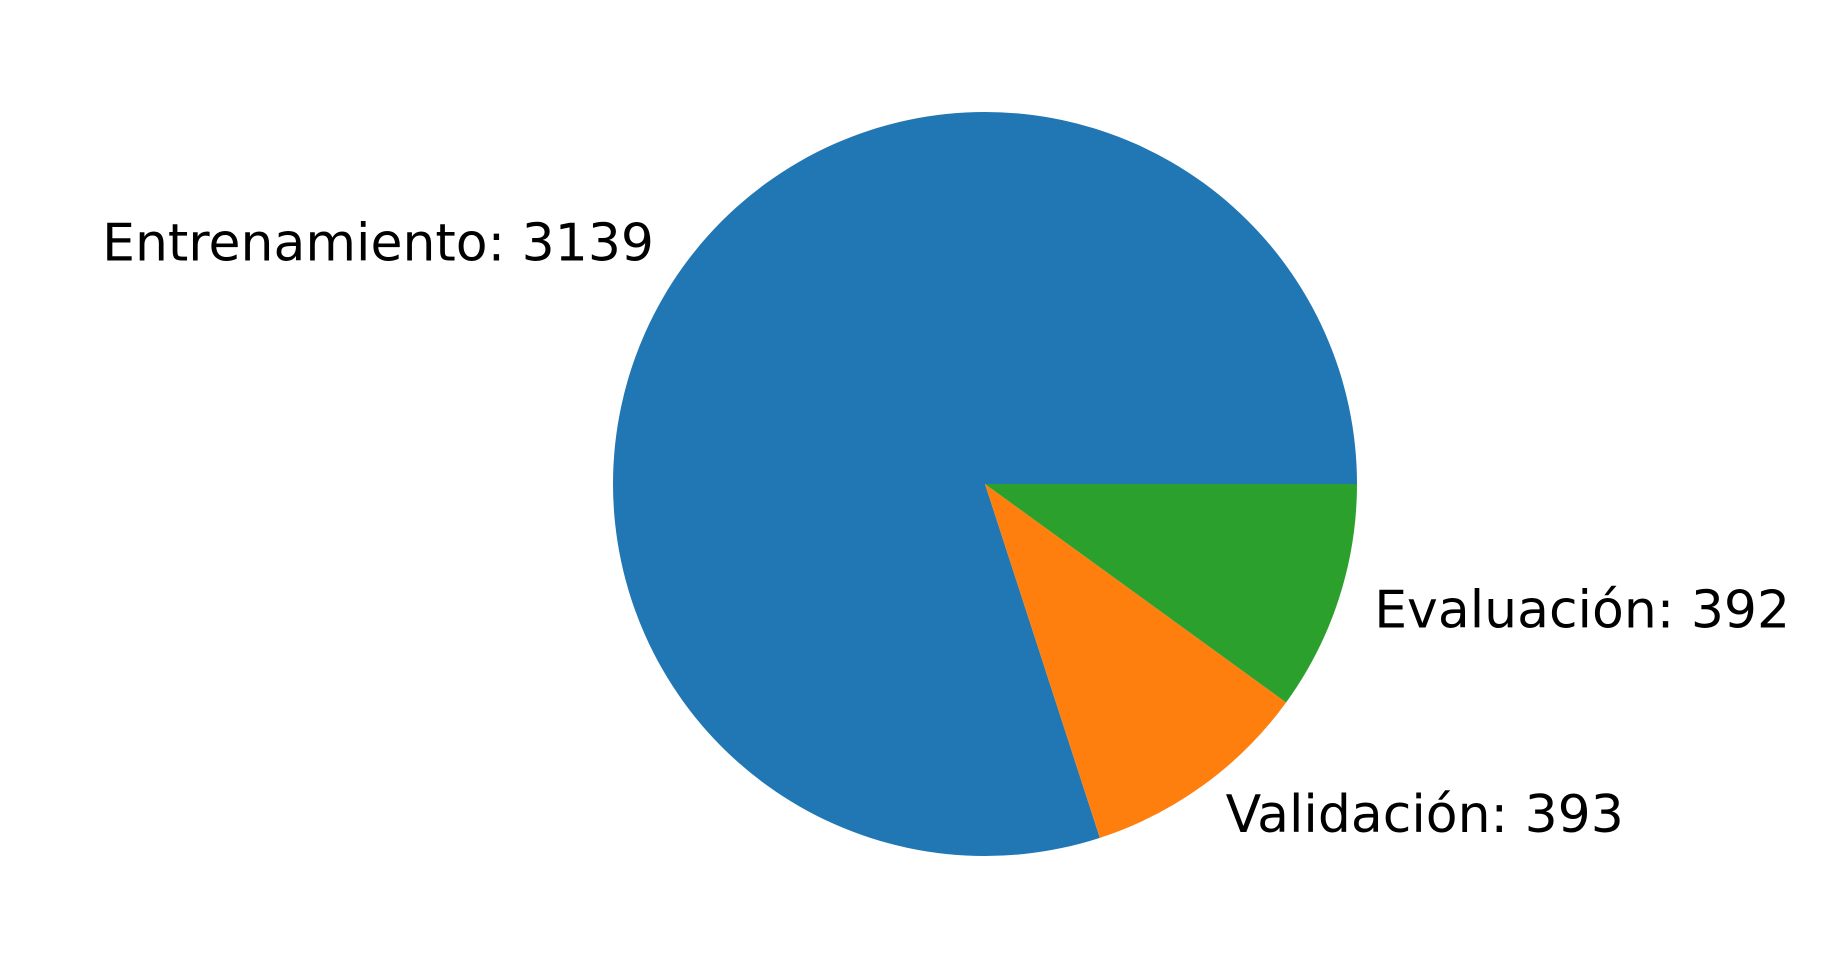  What do you see at coordinates (1582, 610) in the screenshot?
I see `slice-label: Evaluación: 392` at bounding box center [1582, 610].